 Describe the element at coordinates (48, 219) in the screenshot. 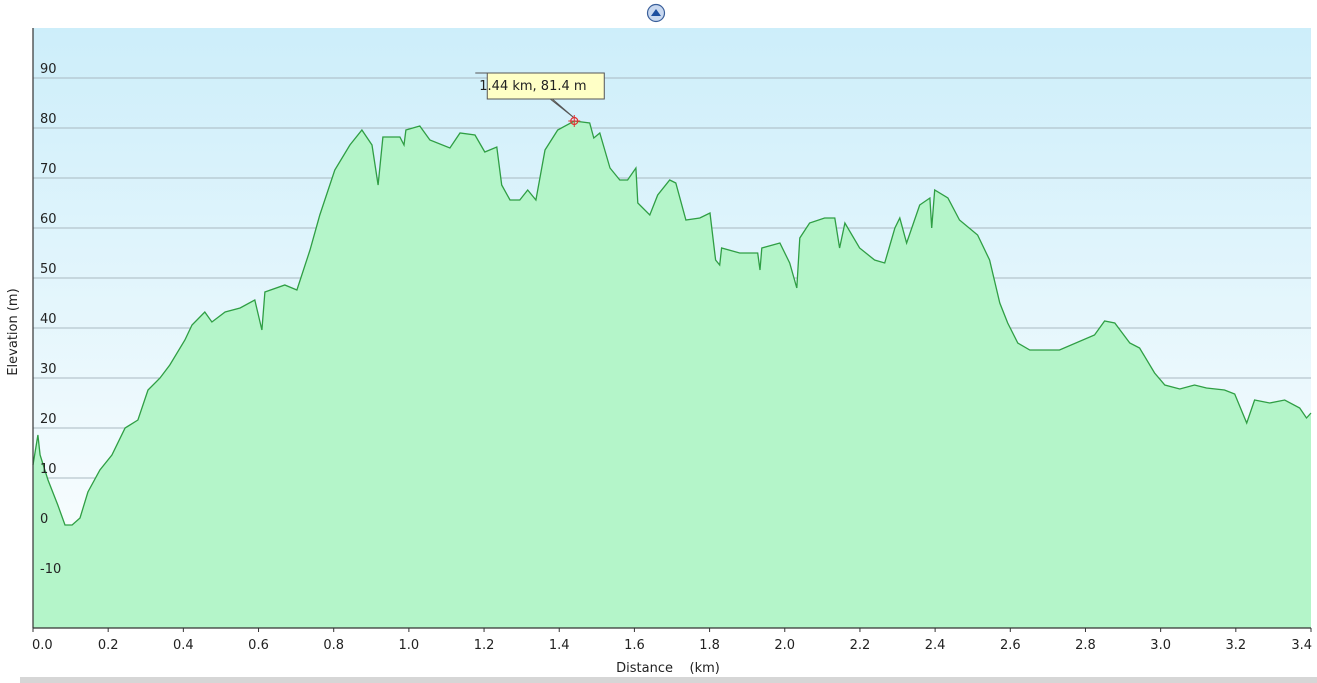

I see `y-tick-label: 60` at that location.